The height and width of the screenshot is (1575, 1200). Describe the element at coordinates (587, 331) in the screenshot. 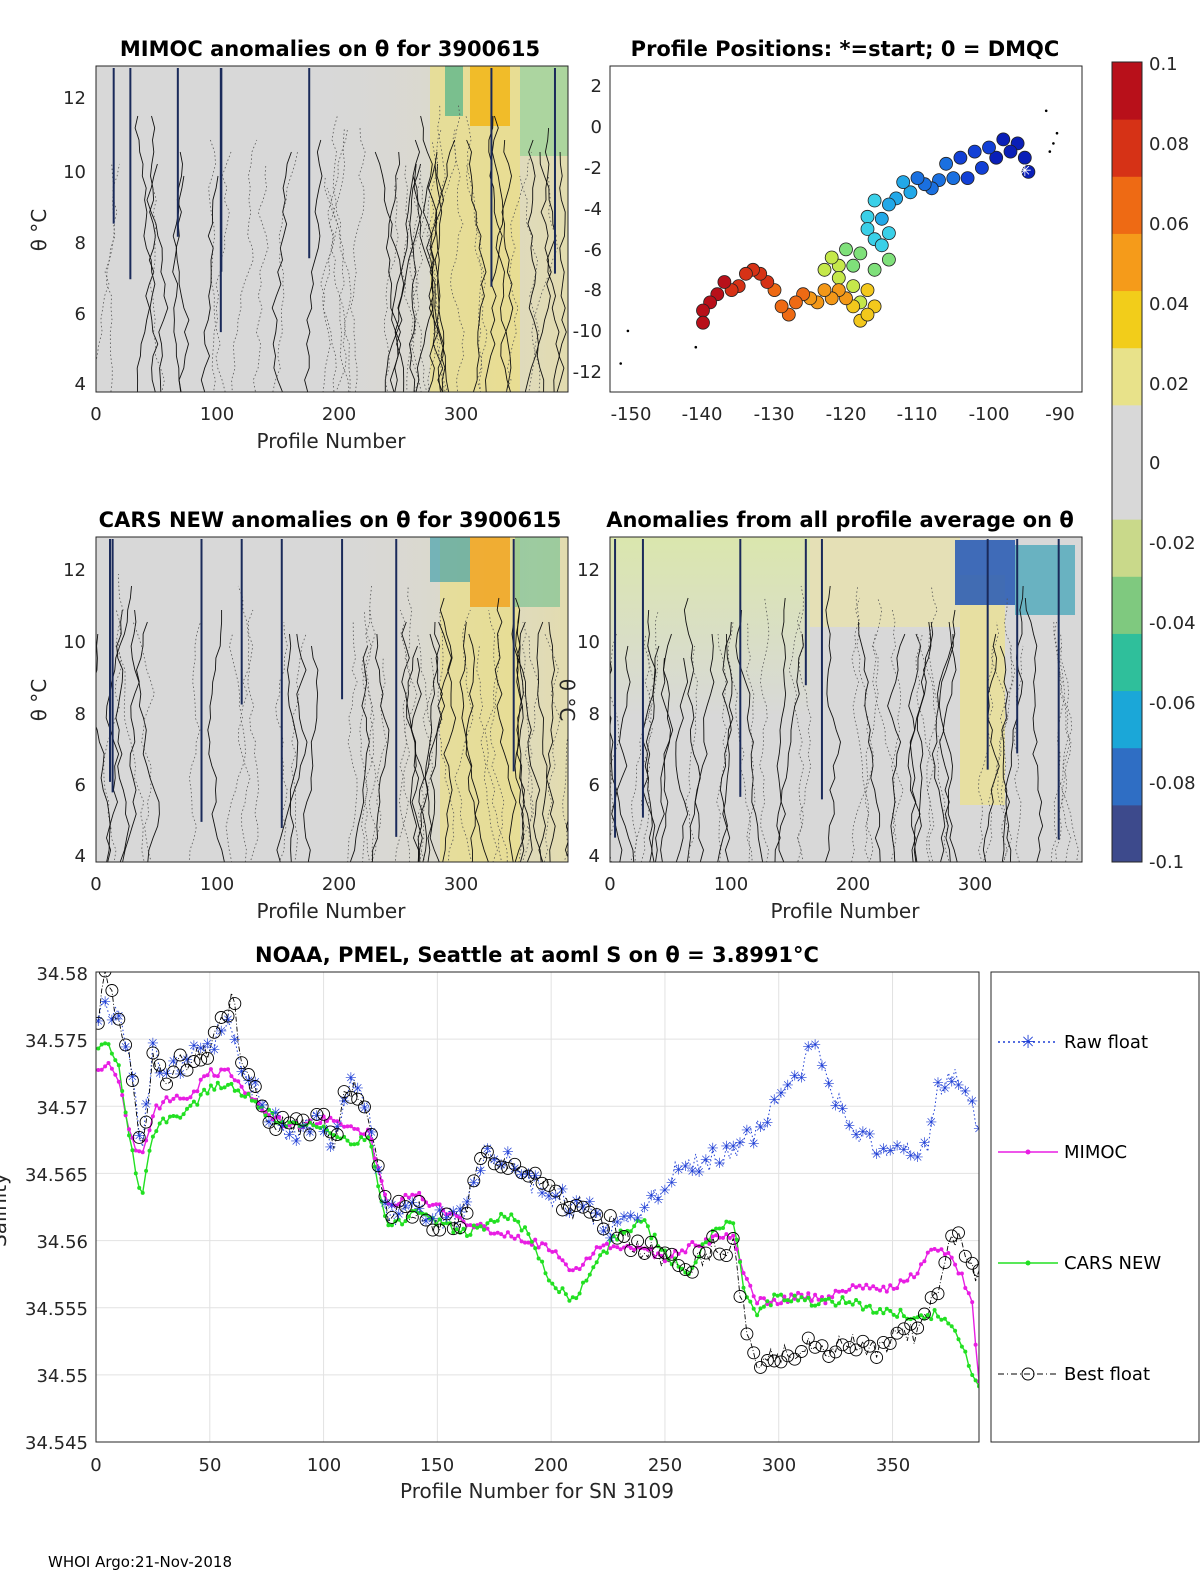

I see `positions-ytick: -10` at that location.